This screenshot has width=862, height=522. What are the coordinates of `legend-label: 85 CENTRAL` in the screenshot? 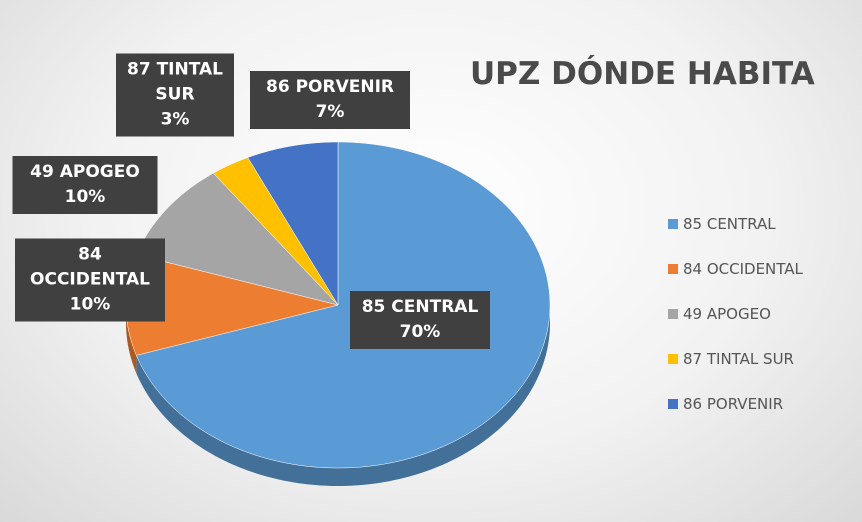 It's located at (729, 224).